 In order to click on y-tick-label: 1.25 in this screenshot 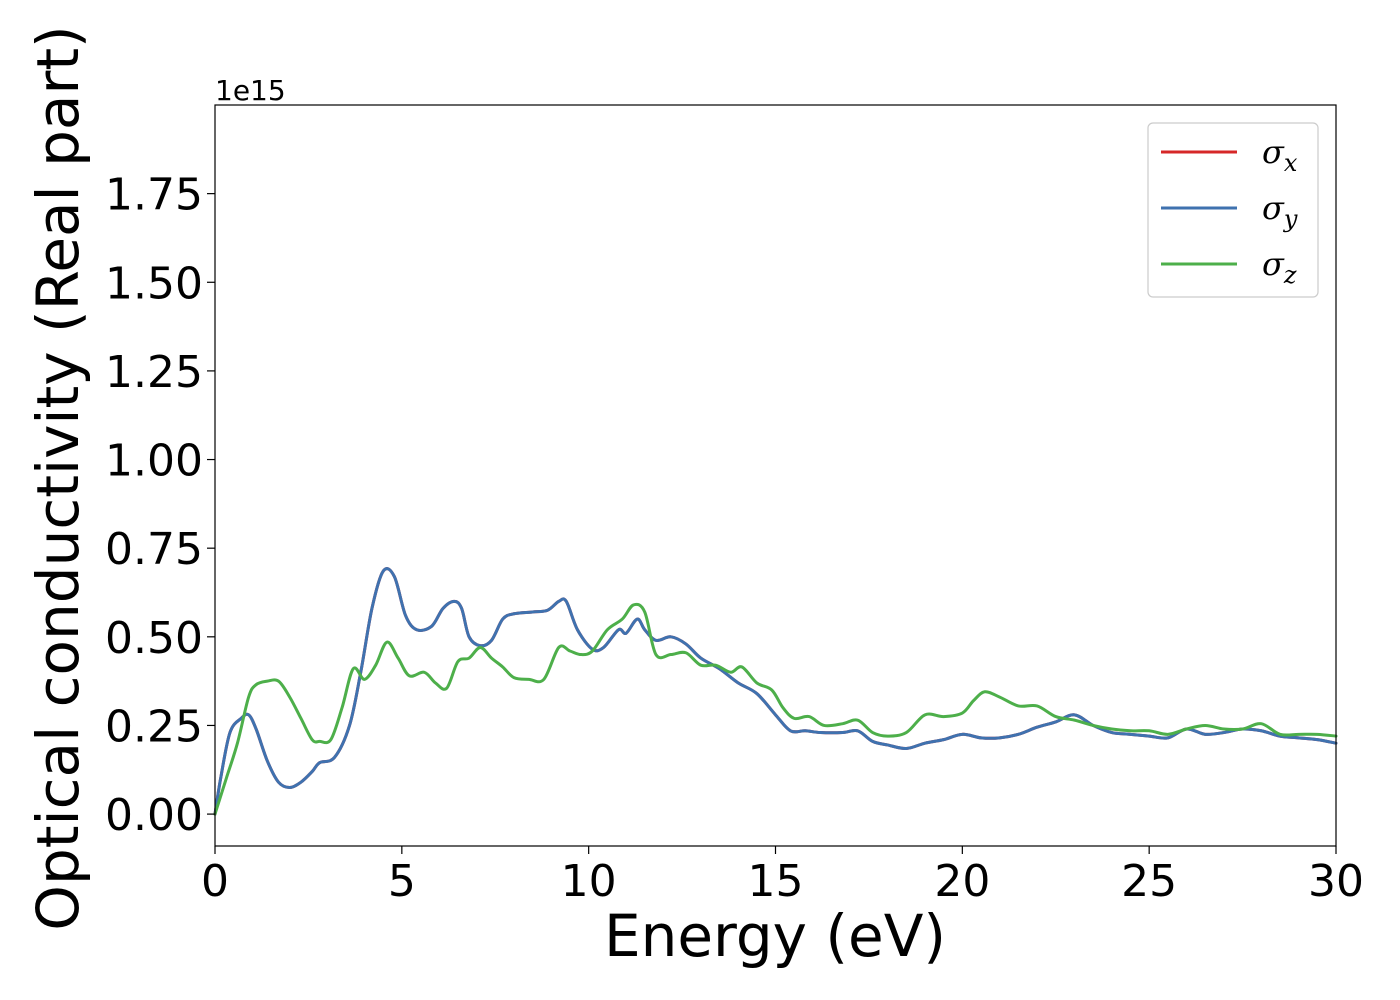, I will do `click(154, 372)`.